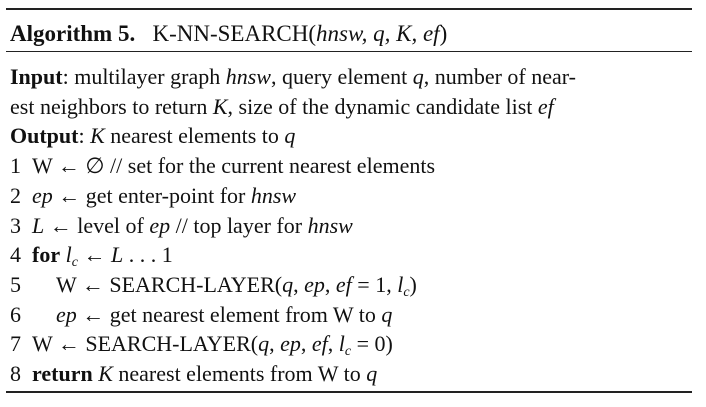  What do you see at coordinates (44, 136) in the screenshot?
I see `text-run: Output` at bounding box center [44, 136].